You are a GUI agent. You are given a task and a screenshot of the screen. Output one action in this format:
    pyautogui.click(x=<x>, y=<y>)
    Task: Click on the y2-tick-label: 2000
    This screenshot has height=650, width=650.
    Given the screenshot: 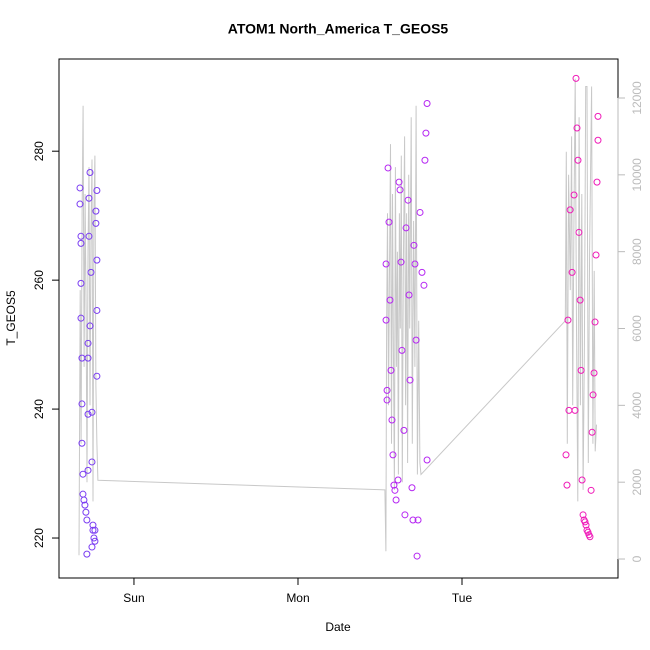 What is the action you would take?
    pyautogui.click(x=637, y=482)
    